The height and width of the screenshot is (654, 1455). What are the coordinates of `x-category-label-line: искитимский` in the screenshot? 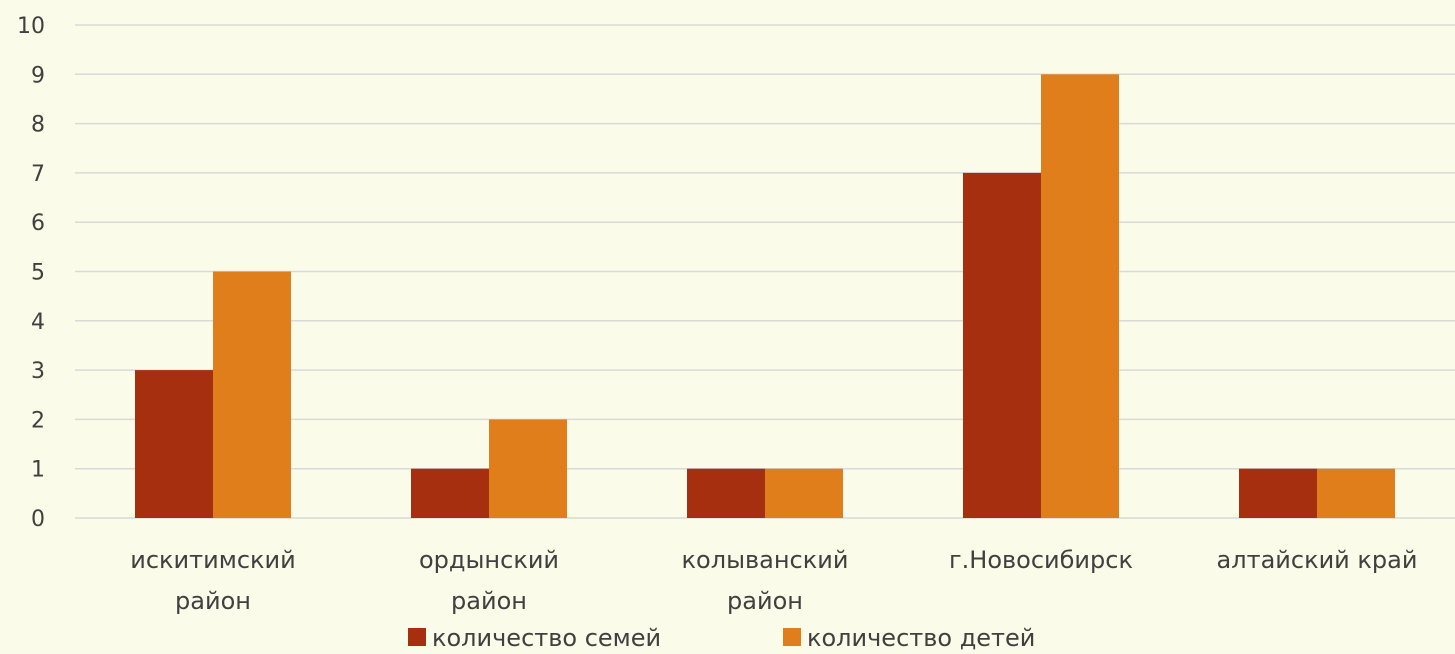 It's located at (212, 560).